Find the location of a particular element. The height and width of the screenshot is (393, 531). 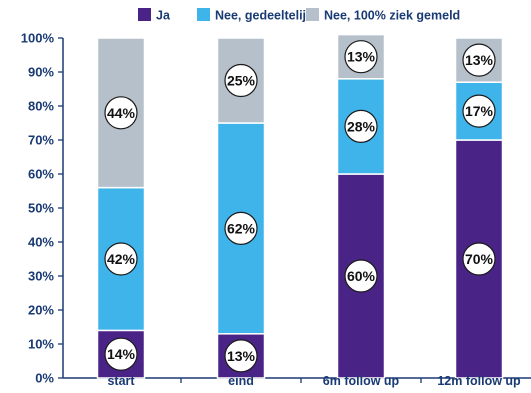

legend-label: Ja is located at coordinates (163, 16).